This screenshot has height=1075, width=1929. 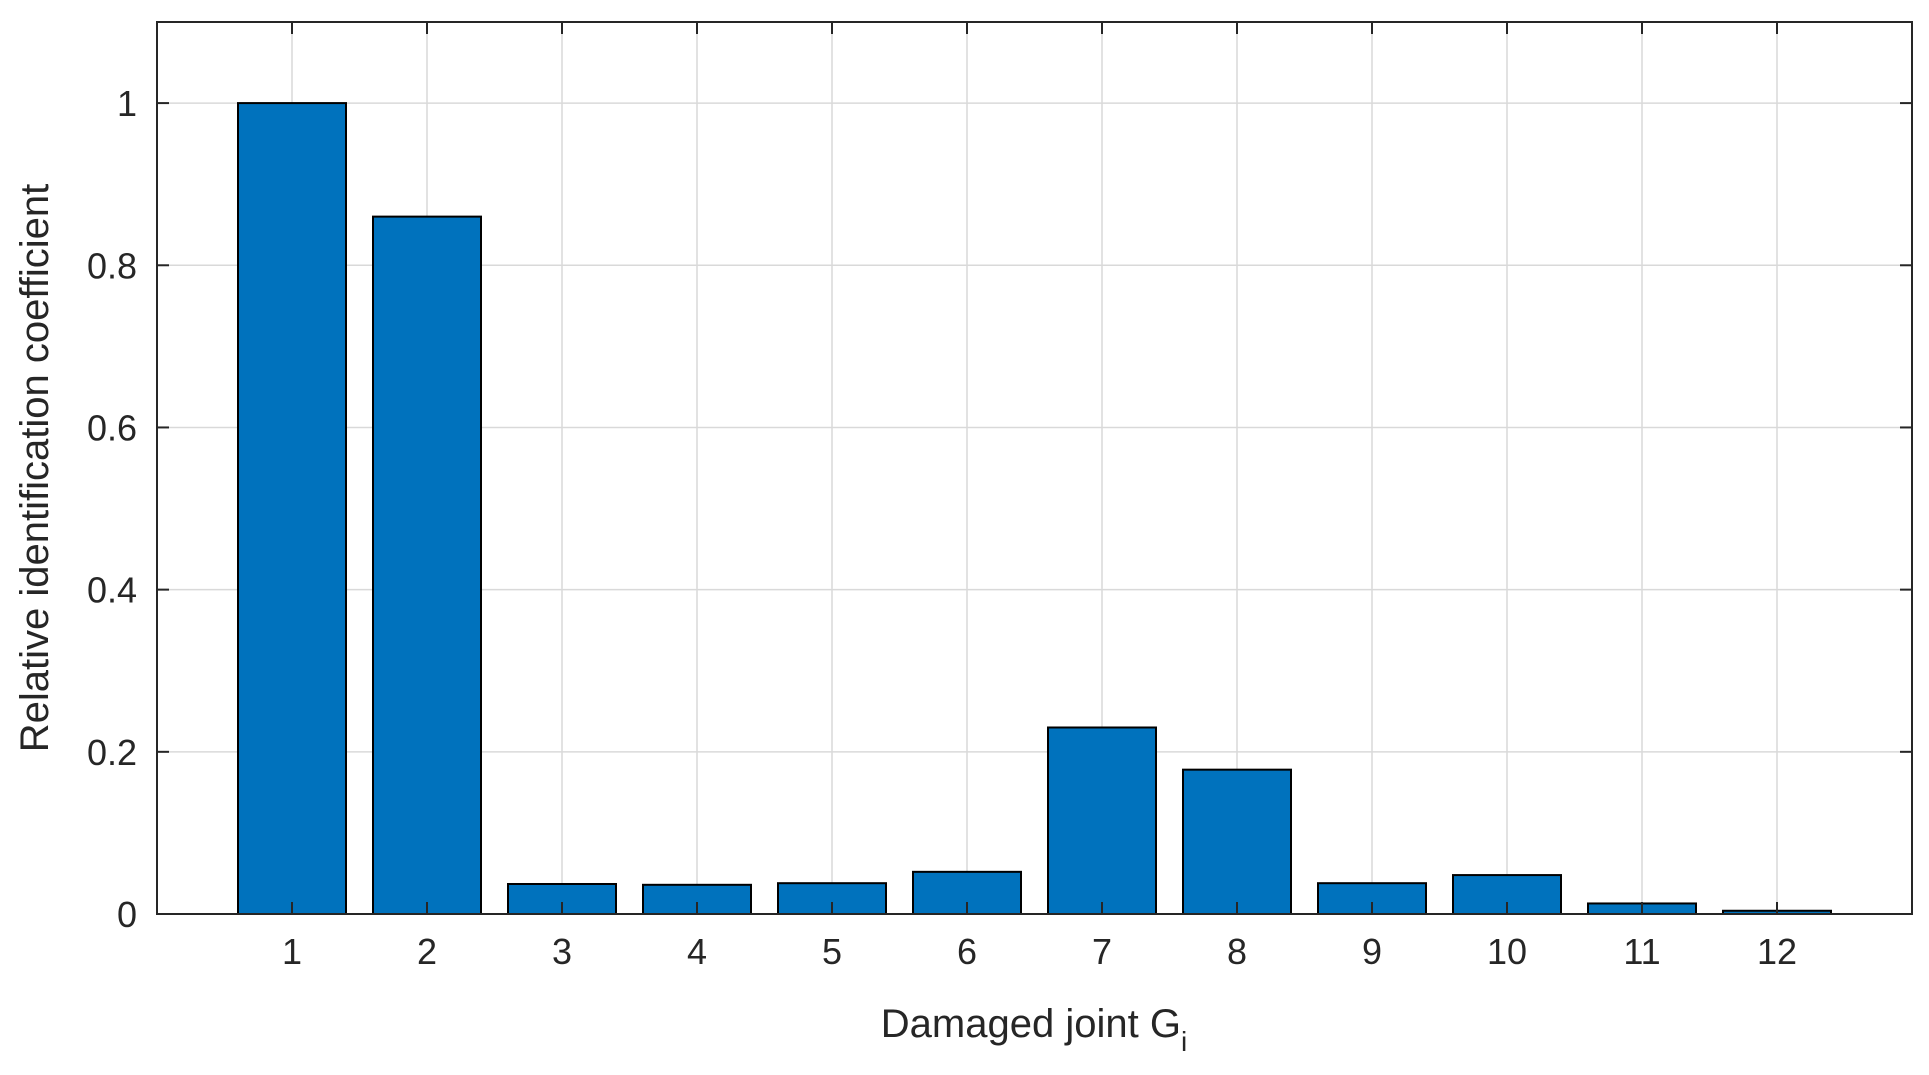 What do you see at coordinates (1184, 1041) in the screenshot?
I see `x-axis-label-subscript: i` at bounding box center [1184, 1041].